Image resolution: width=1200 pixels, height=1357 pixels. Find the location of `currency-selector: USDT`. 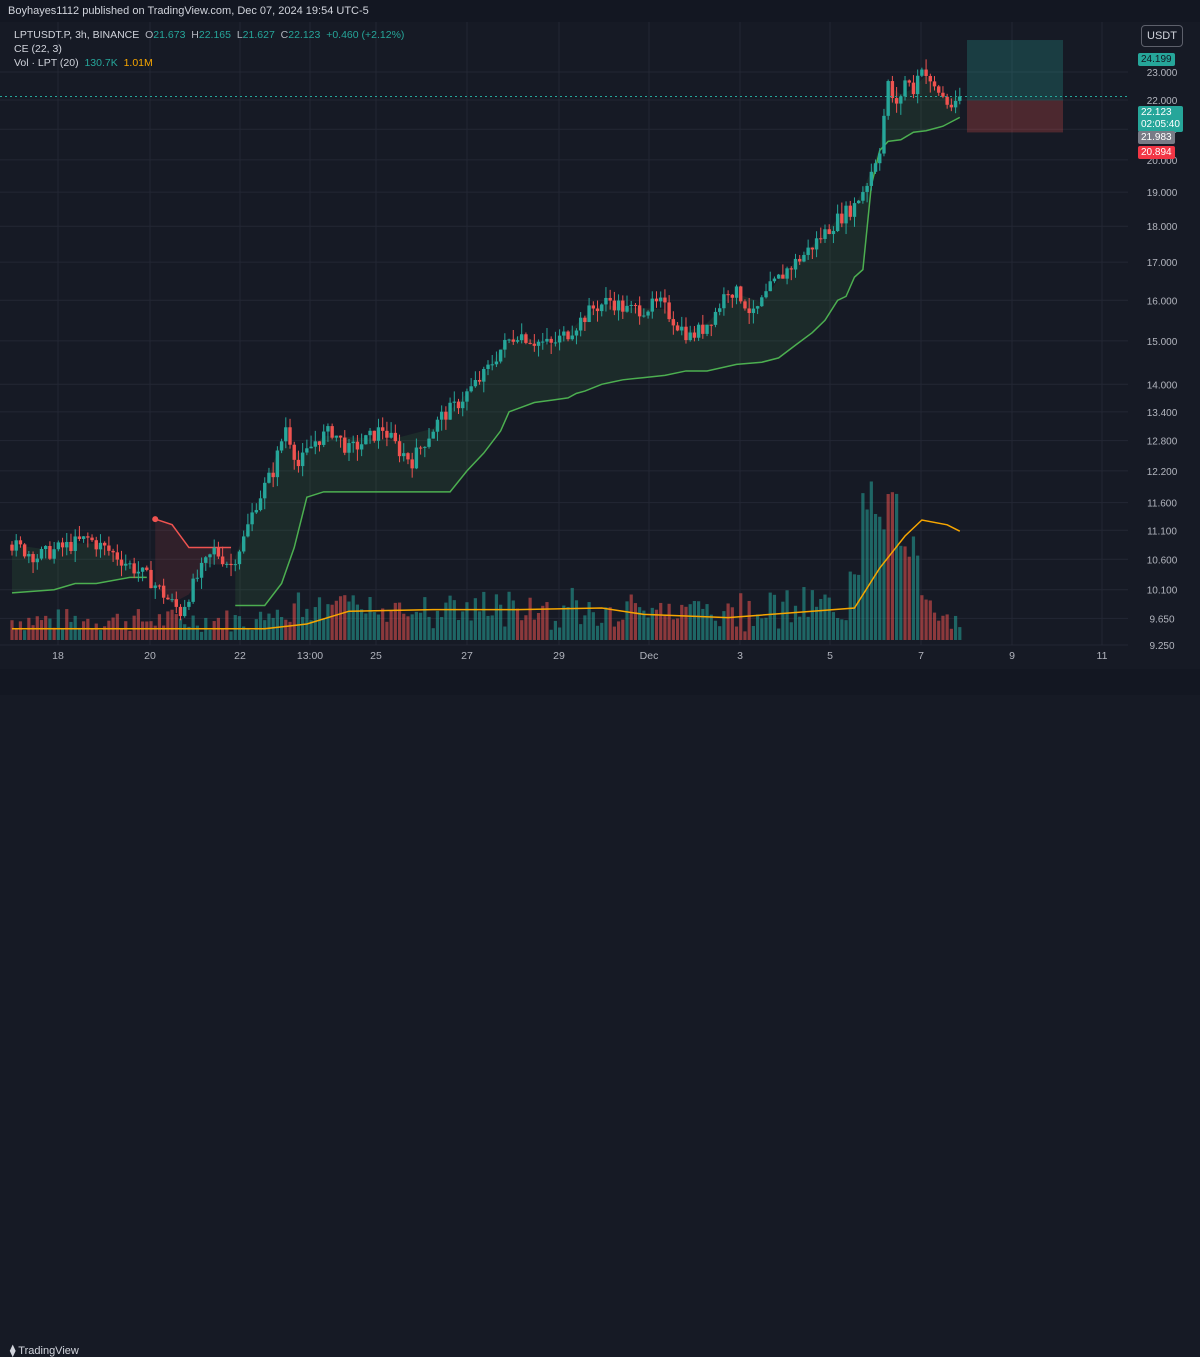

currency-selector: USDT is located at coordinates (1162, 36).